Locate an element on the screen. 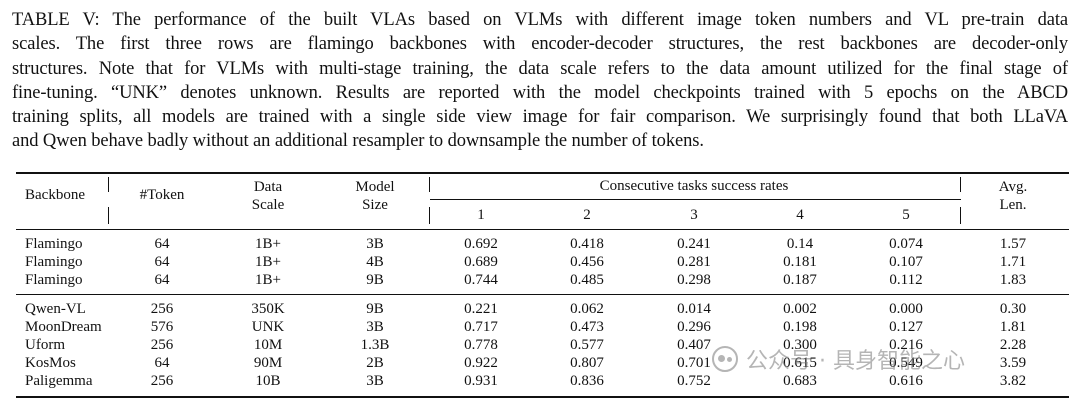 The image size is (1080, 405). cell-task-4: 0.187 is located at coordinates (800, 280).